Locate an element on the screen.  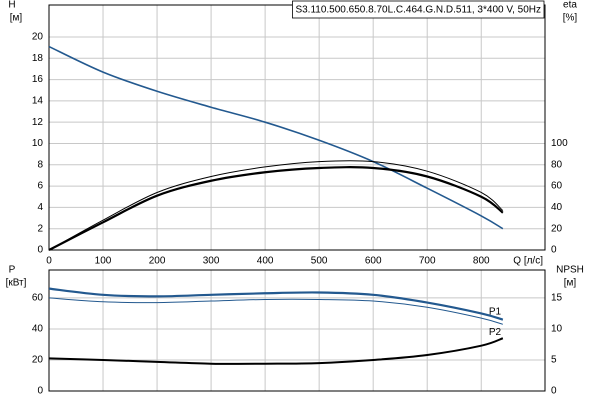
y-tick-label: 4 is located at coordinates (40, 207).